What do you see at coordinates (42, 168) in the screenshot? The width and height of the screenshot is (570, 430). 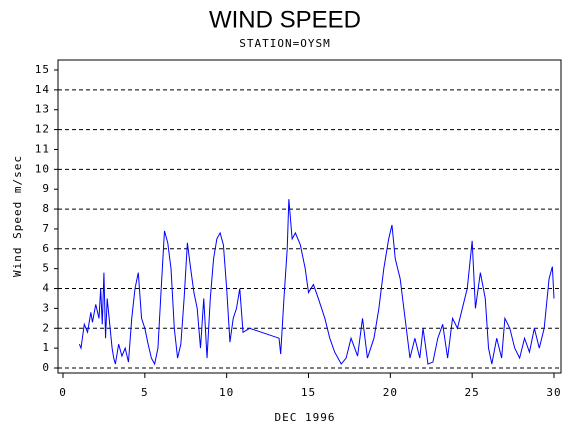 I see `y-tick-label: 10` at bounding box center [42, 168].